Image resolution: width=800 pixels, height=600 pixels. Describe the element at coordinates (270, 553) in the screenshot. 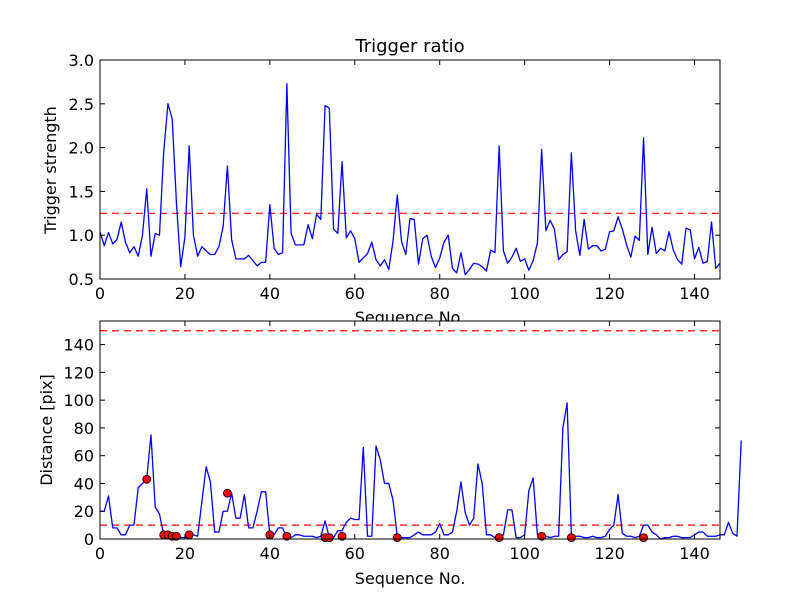

I see `bottom-x-tick-label: 40` at that location.